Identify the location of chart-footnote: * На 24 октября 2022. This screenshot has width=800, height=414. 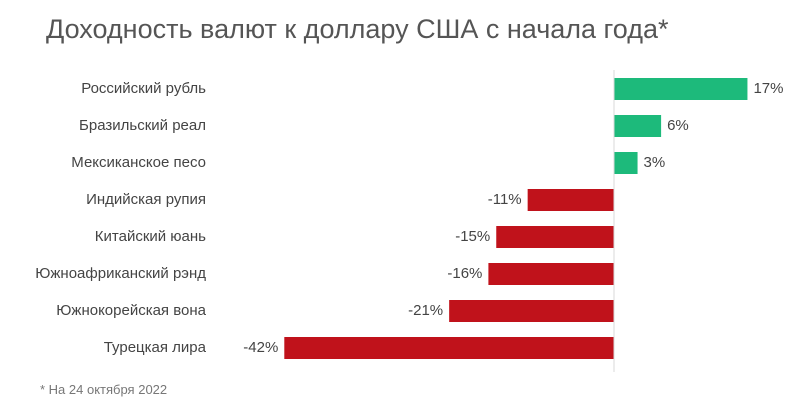
(104, 389).